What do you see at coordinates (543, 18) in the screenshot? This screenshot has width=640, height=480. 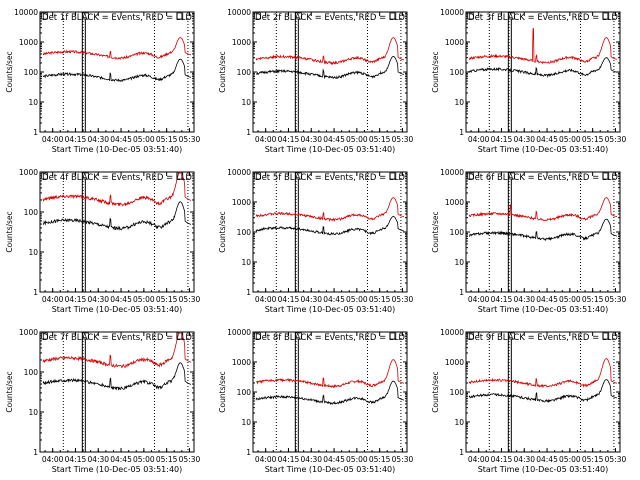 I see `panel-title: Det 3f BLACK = Events, RED = LLD` at bounding box center [543, 18].